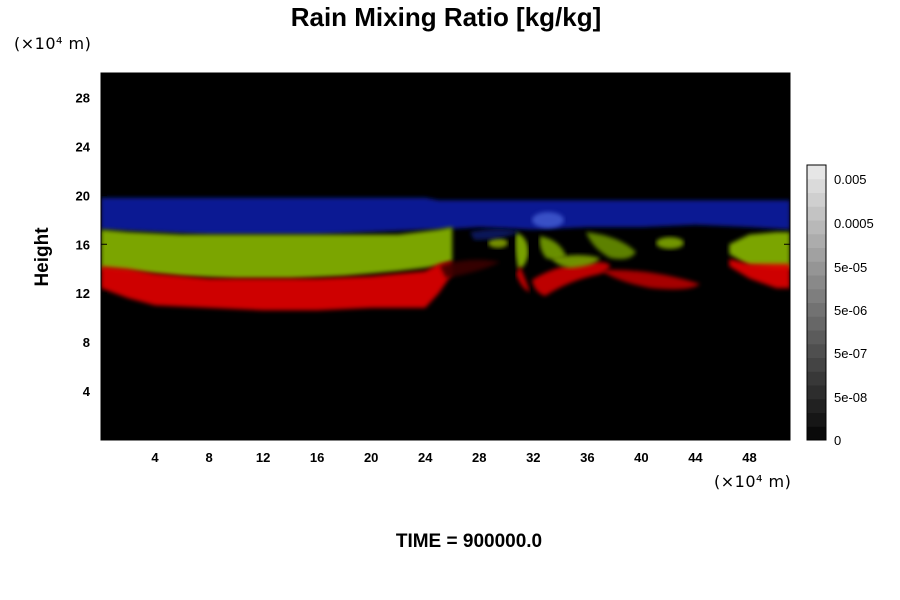 The image size is (900, 600). I want to click on colorbar-label: 0.0005, so click(854, 223).